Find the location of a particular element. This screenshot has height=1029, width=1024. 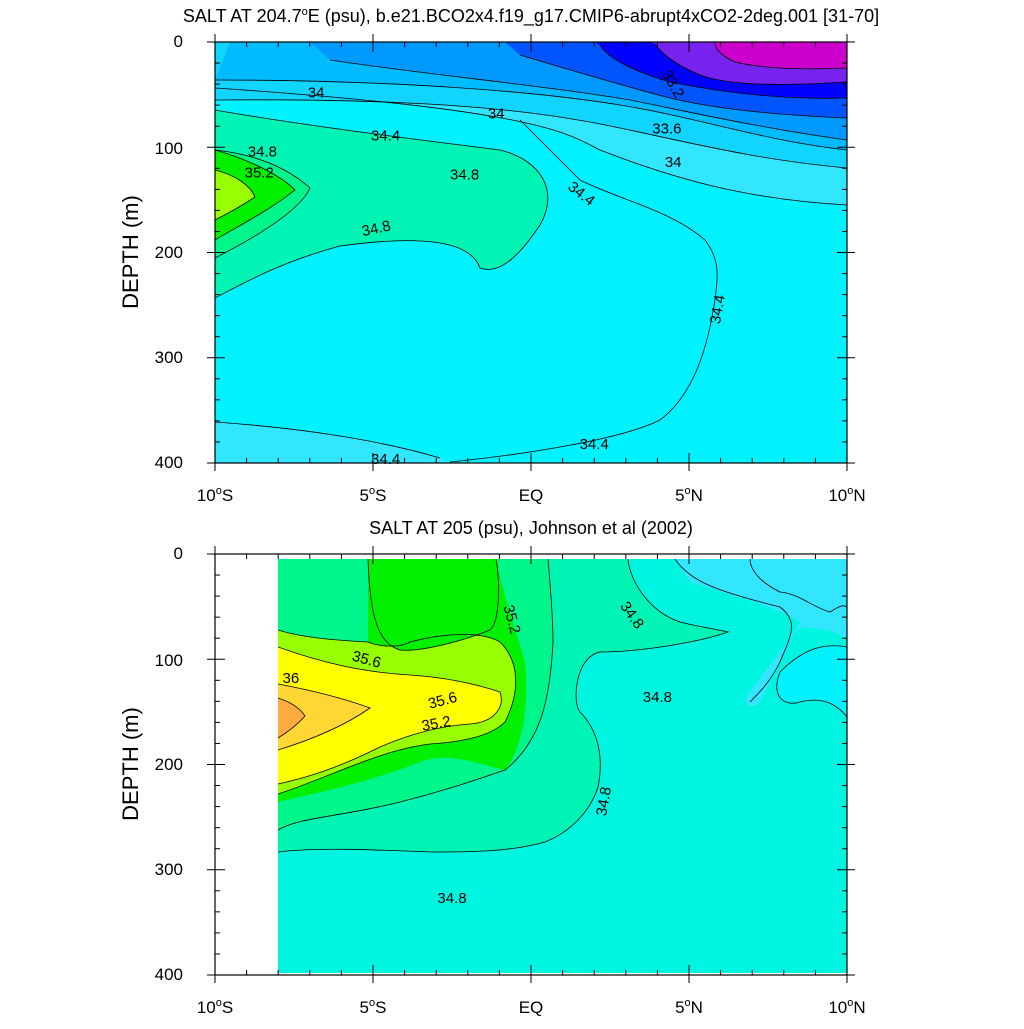

fill-light-cyan-northeast is located at coordinates (761, 633).